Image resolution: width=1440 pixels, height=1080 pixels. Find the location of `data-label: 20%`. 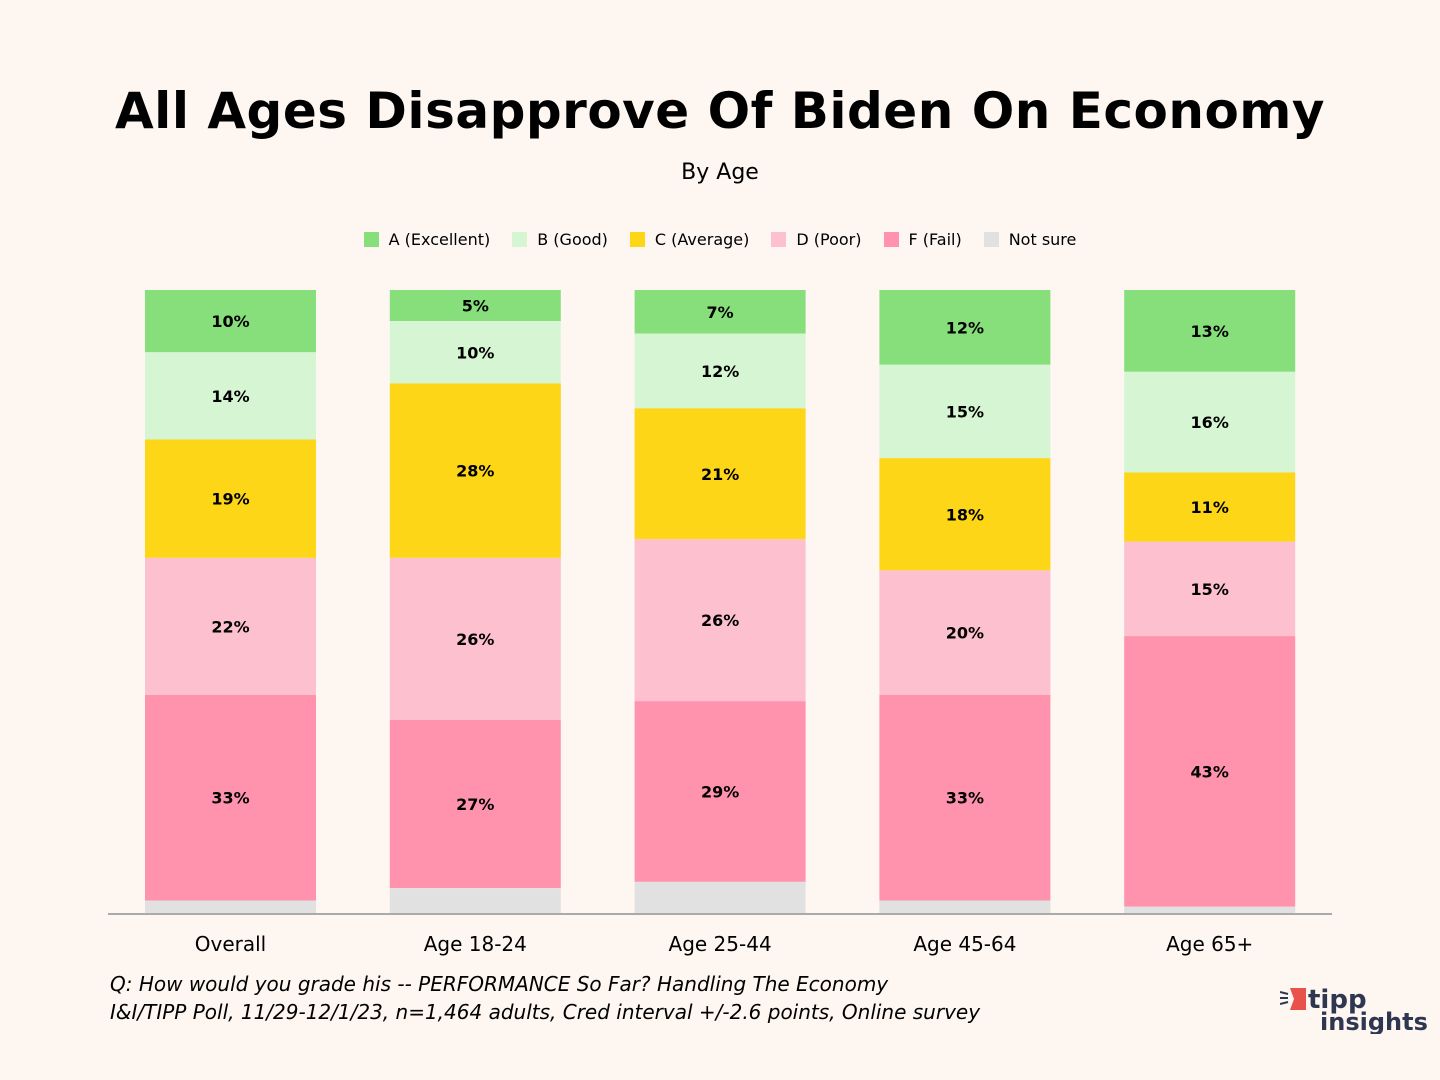

data-label: 20% is located at coordinates (965, 633).